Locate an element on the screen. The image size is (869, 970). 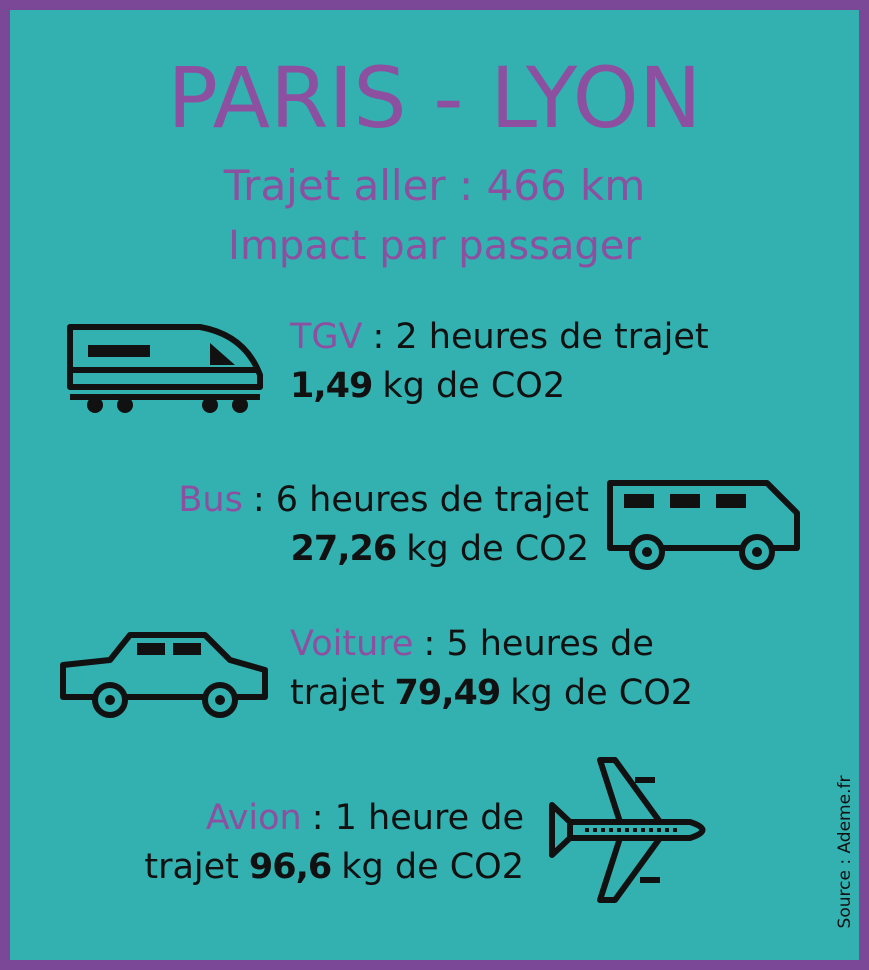
mode: TGV is located at coordinates (326, 337).